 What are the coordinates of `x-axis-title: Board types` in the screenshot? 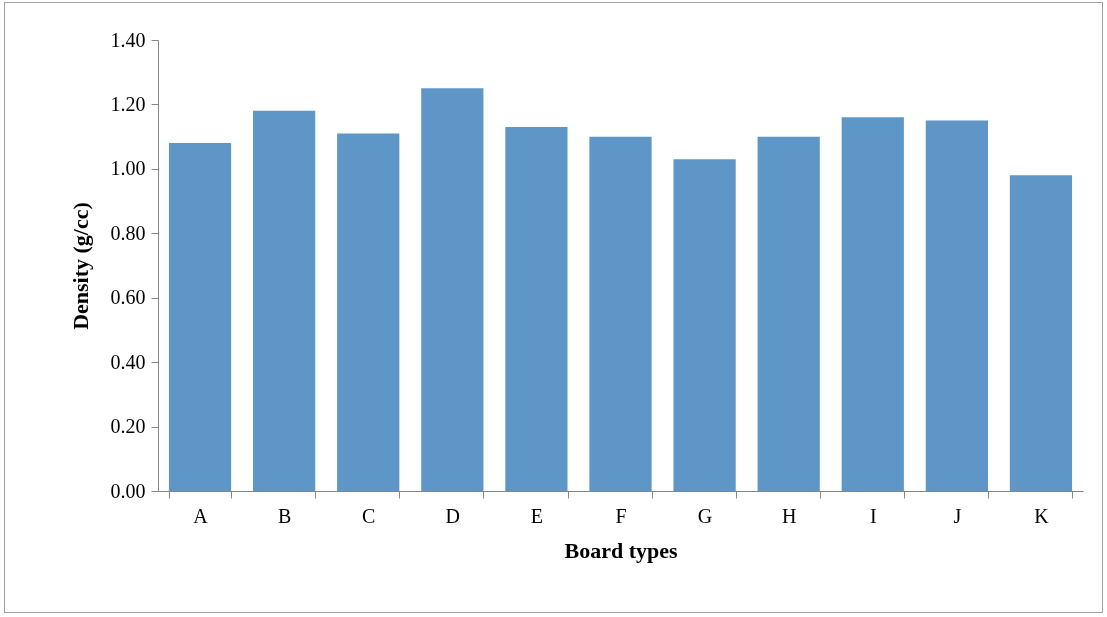 It's located at (621, 550).